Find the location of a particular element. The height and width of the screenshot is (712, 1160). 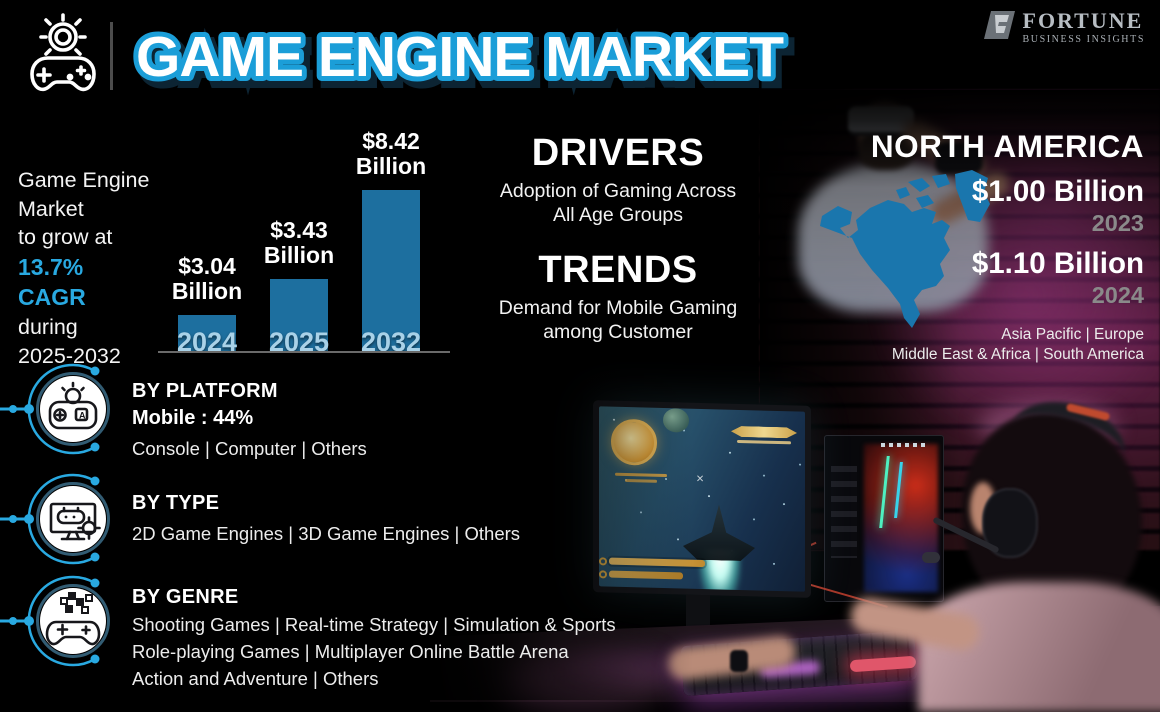

trends-text: Demand for Mobile Gaming among Customer is located at coordinates (618, 320).